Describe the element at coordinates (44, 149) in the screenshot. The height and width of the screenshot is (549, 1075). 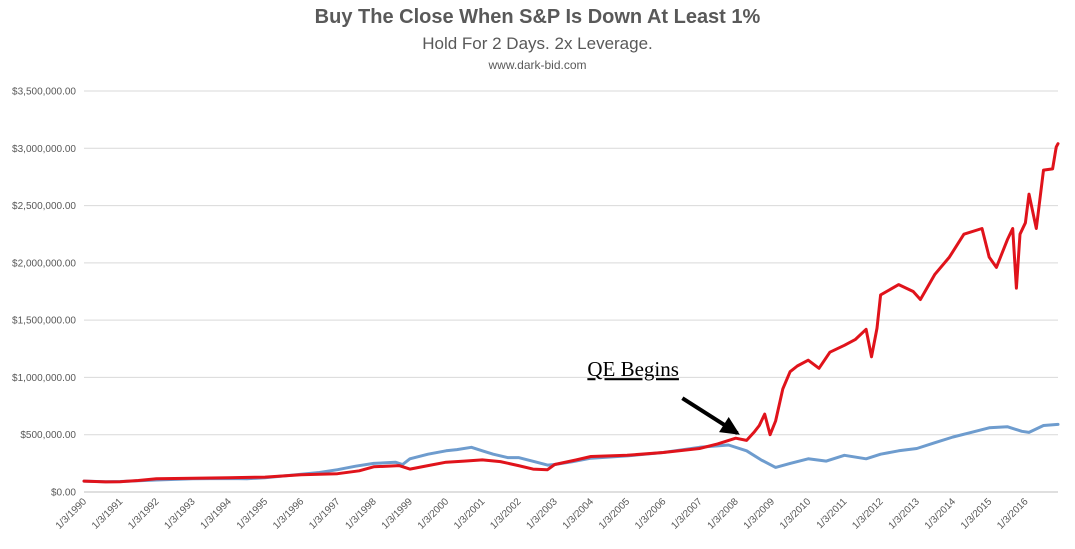
I see `y-tick-label: $3,000,000.00` at that location.